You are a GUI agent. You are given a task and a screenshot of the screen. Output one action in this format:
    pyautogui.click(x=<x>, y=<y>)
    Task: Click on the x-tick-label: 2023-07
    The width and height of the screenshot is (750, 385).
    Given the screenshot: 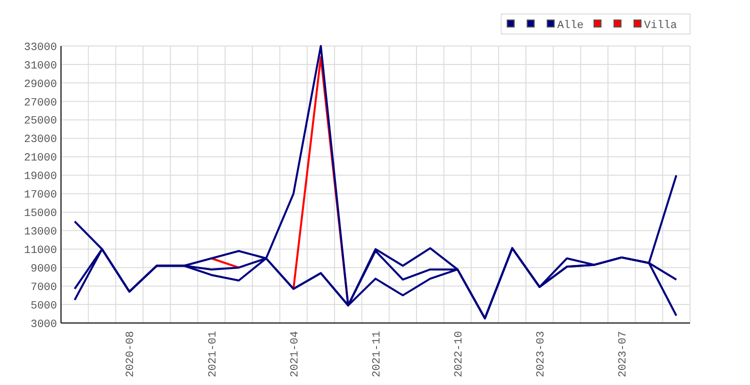 What is the action you would take?
    pyautogui.click(x=623, y=354)
    